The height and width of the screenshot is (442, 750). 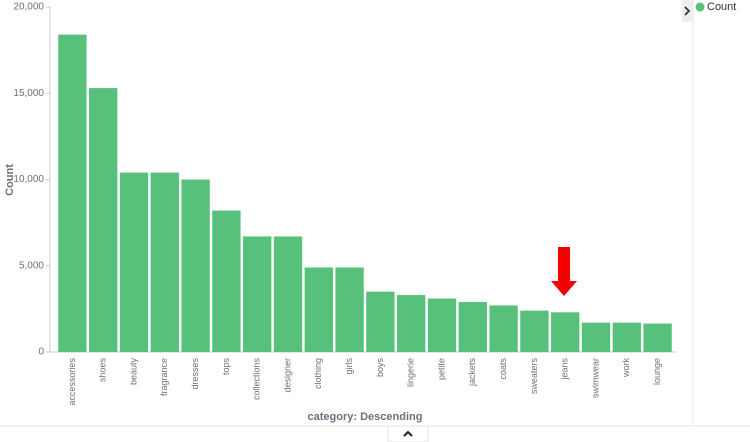 I want to click on x-tick-label: beauty, so click(x=133, y=372).